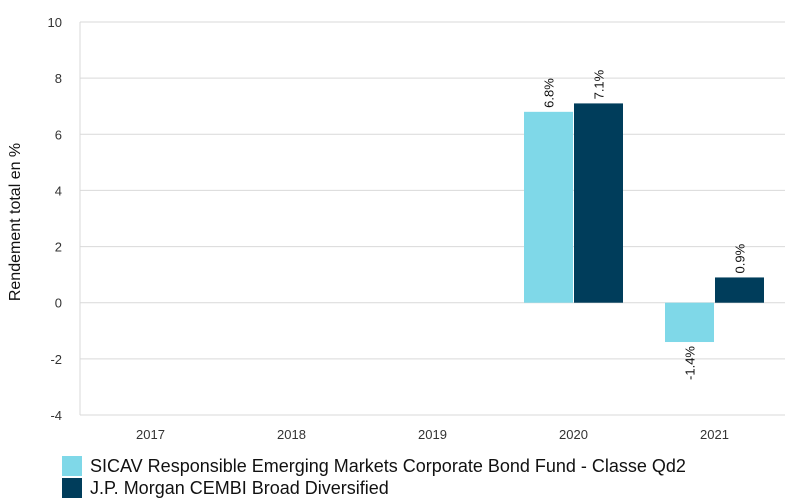  What do you see at coordinates (740, 258) in the screenshot?
I see `data-label: 0.9%` at bounding box center [740, 258].